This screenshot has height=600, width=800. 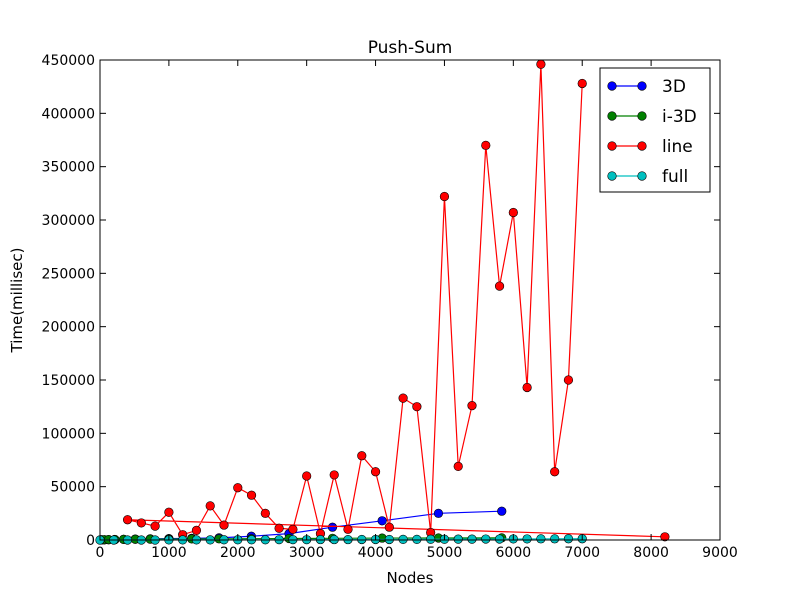 I want to click on x-tick-label: 2000, so click(x=238, y=553).